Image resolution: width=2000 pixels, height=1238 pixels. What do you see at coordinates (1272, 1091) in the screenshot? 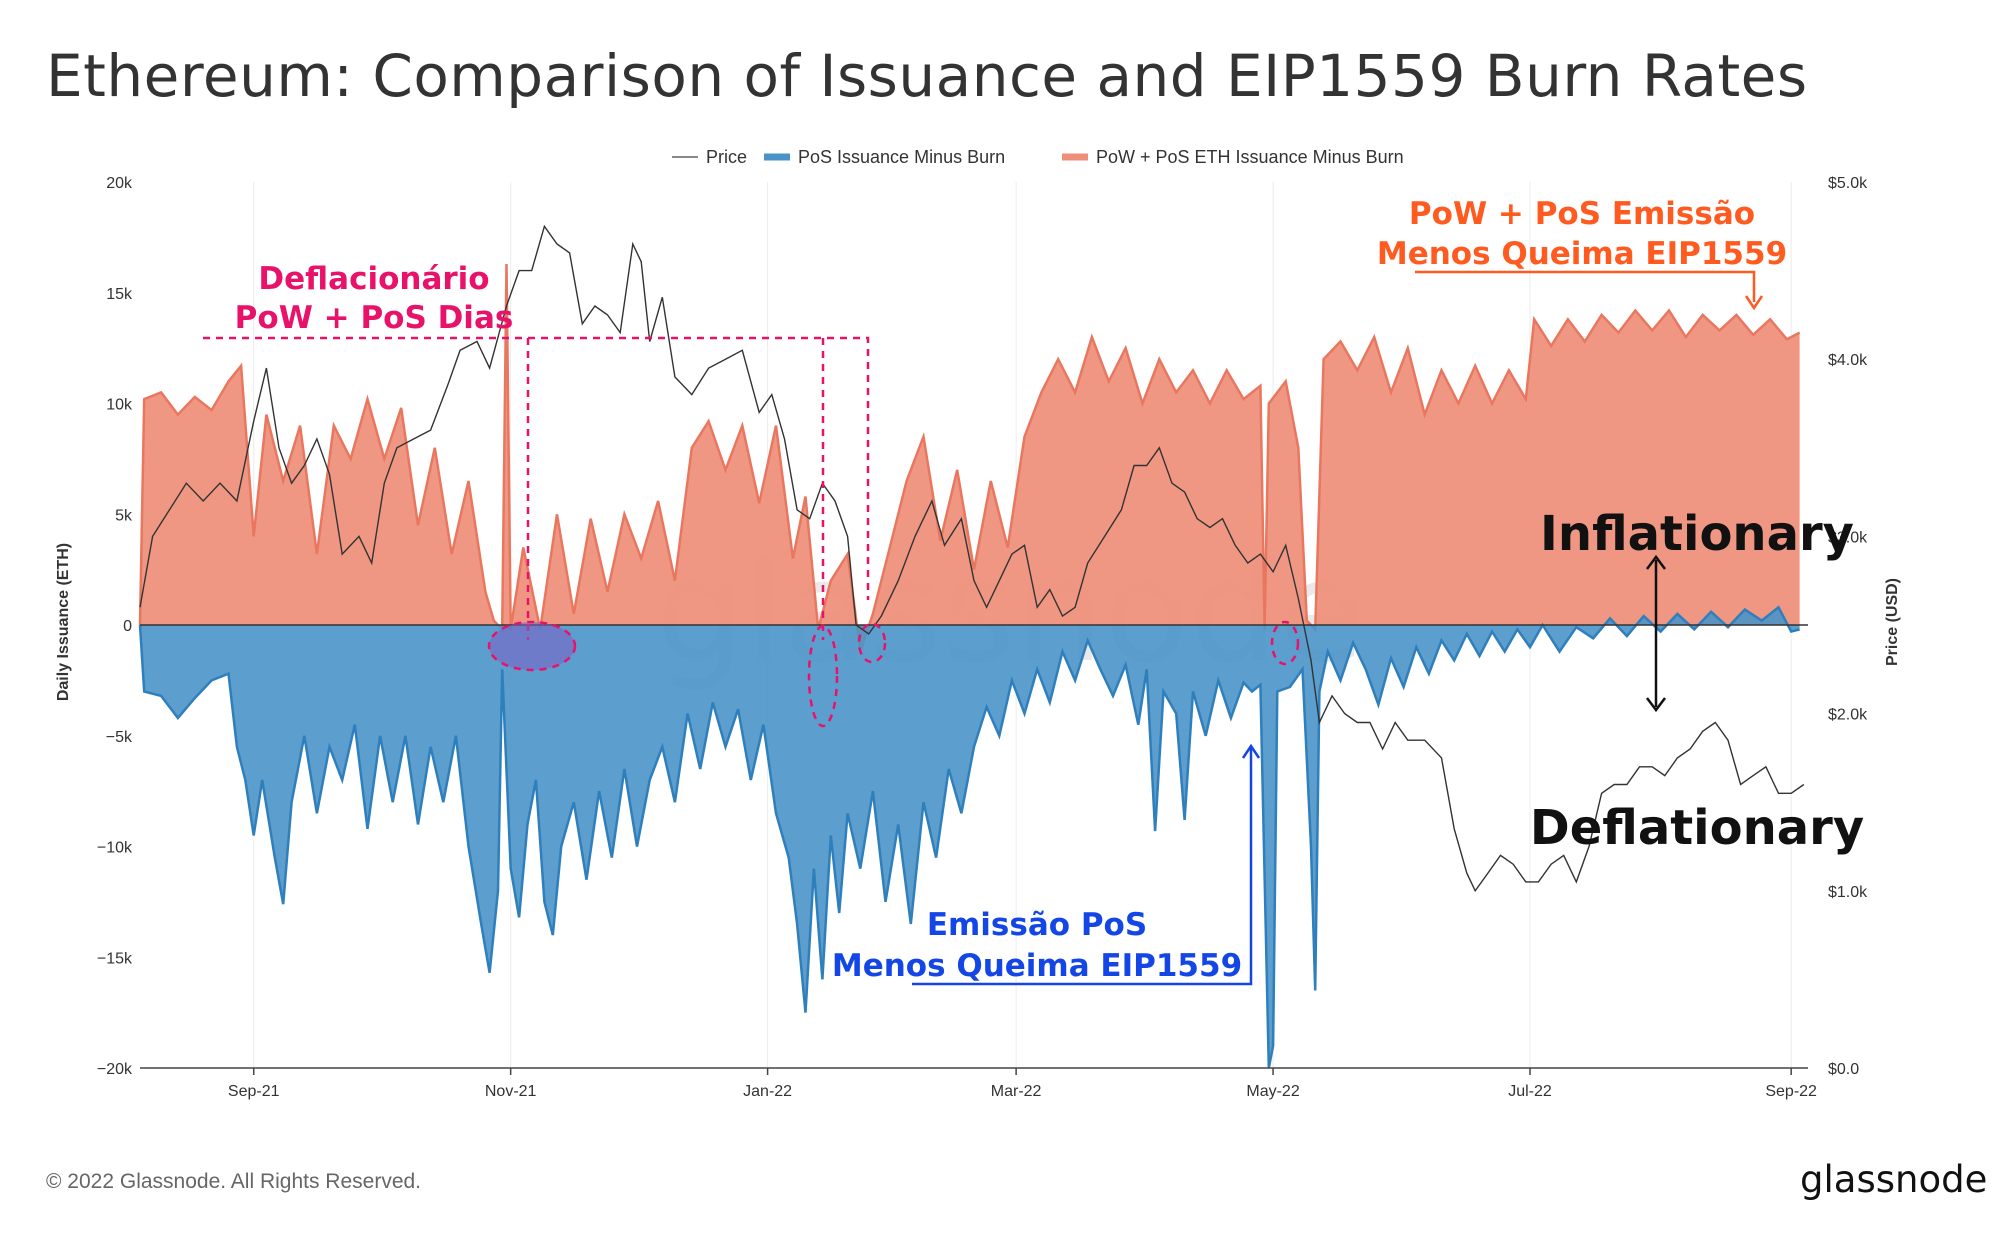
I see `x-tick-label: May-22` at bounding box center [1272, 1091].